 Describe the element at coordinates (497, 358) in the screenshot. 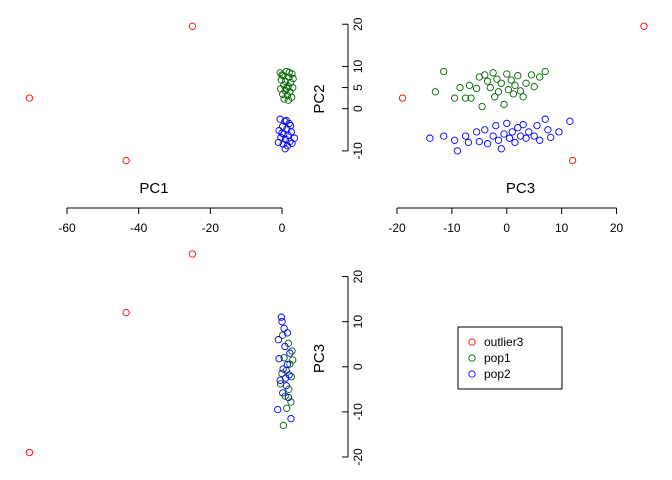

I see `legend-label: pop1` at that location.